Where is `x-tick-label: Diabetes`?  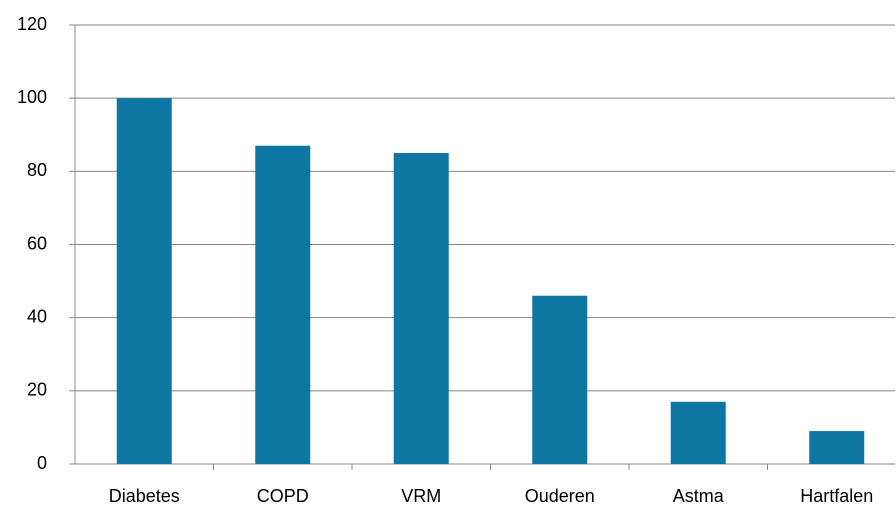
x-tick-label: Diabetes is located at coordinates (144, 496).